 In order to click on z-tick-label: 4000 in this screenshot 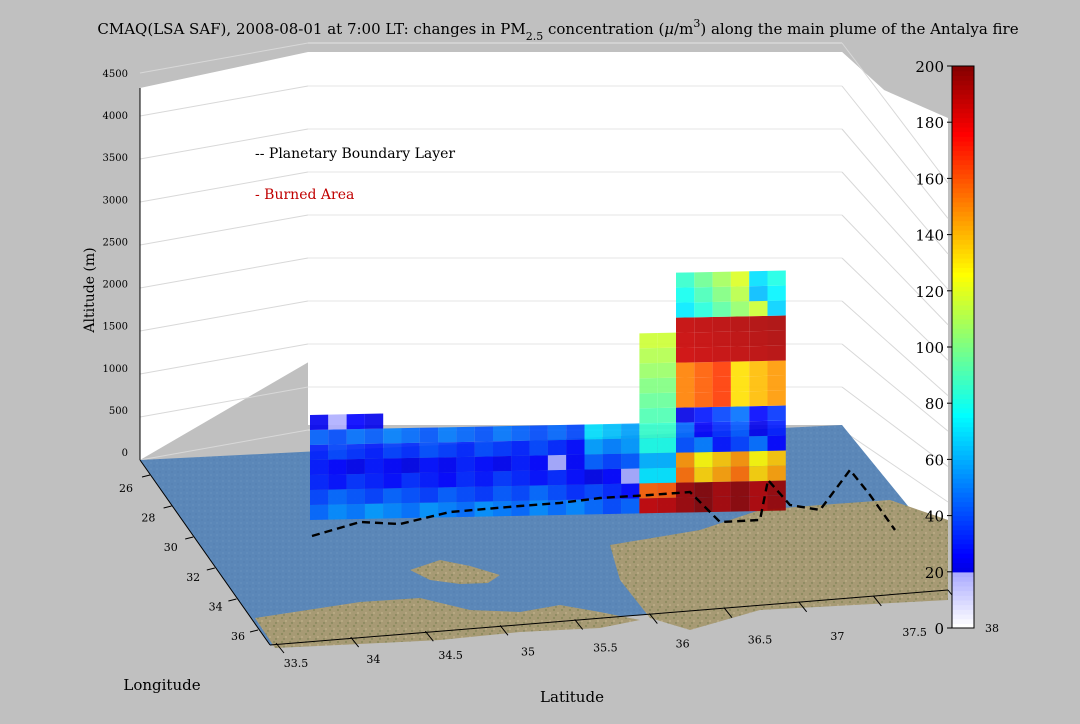, I will do `click(115, 116)`.